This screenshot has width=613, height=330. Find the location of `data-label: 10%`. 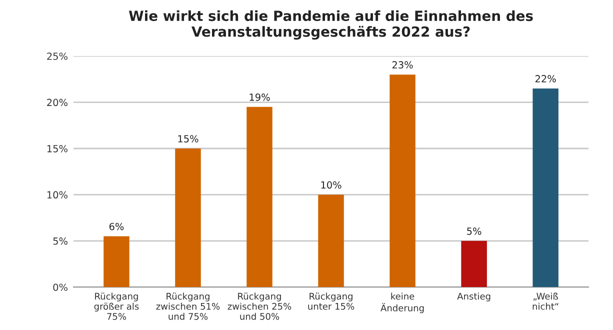

data-label: 10% is located at coordinates (331, 185).